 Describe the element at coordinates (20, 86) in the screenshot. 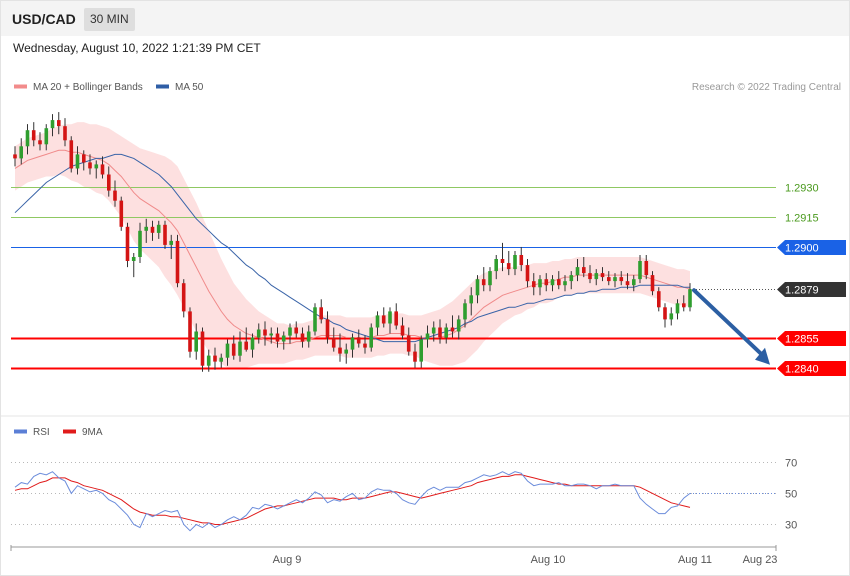

I see `legend-ma20-swatch` at that location.